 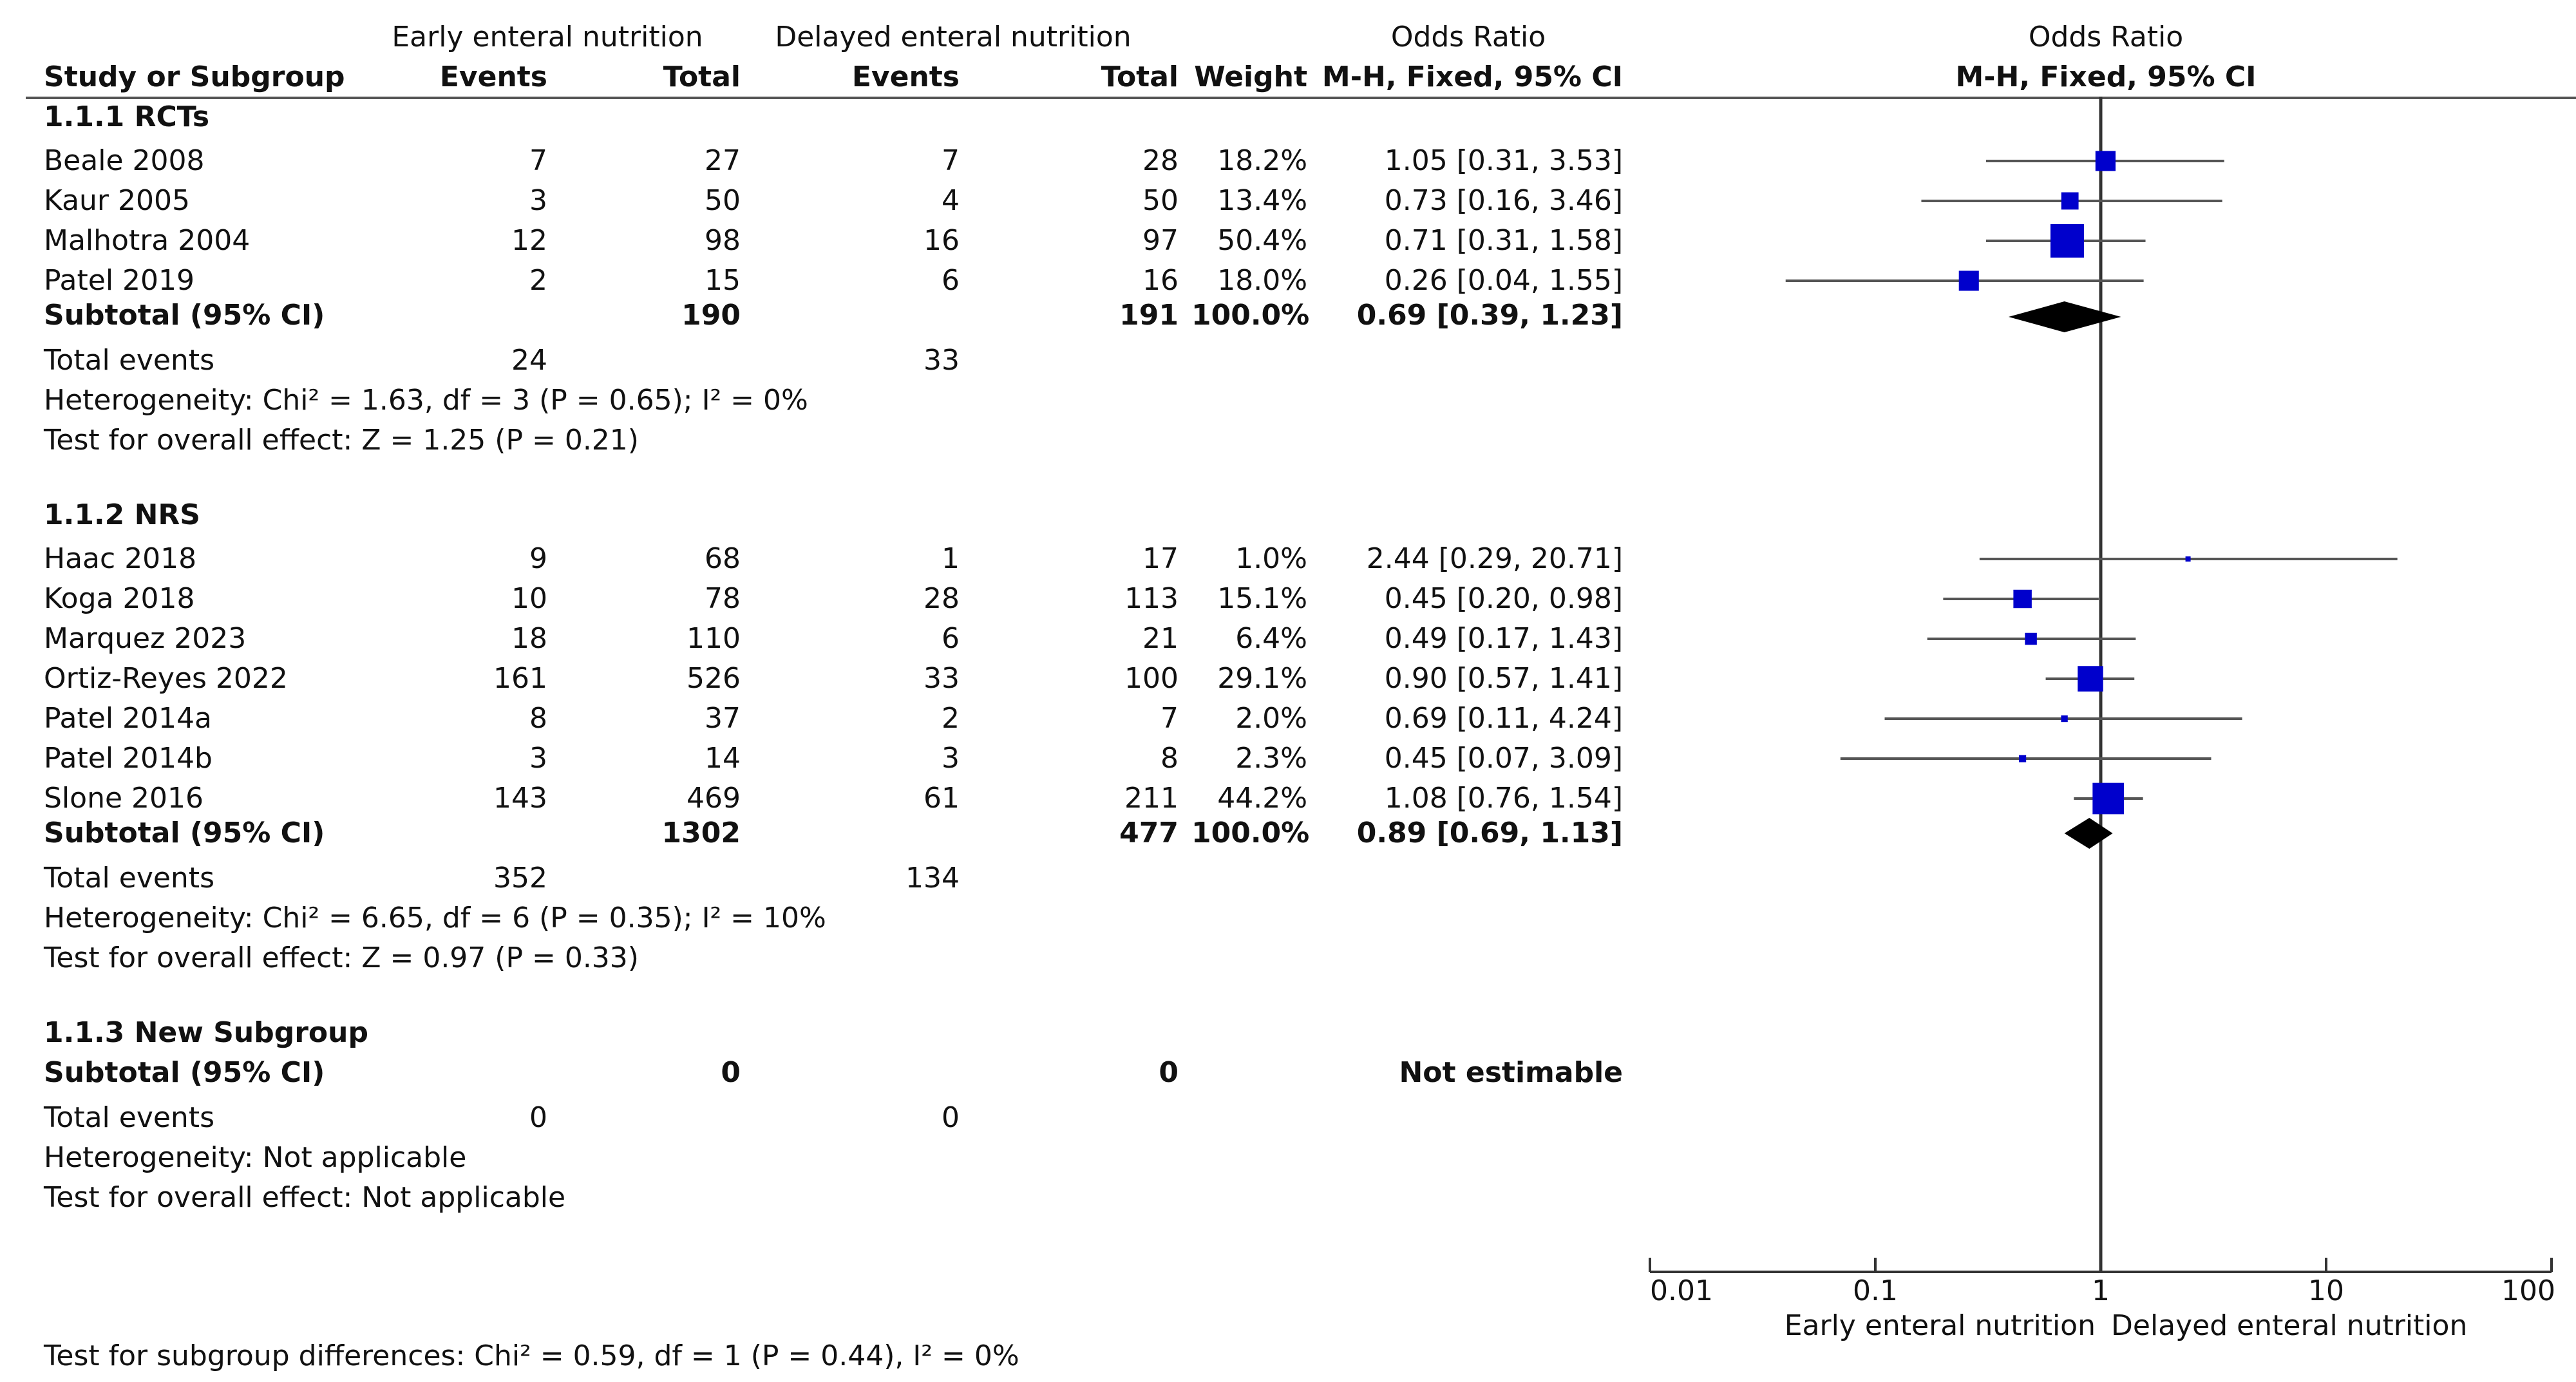 I want to click on events1: 3, so click(x=538, y=759).